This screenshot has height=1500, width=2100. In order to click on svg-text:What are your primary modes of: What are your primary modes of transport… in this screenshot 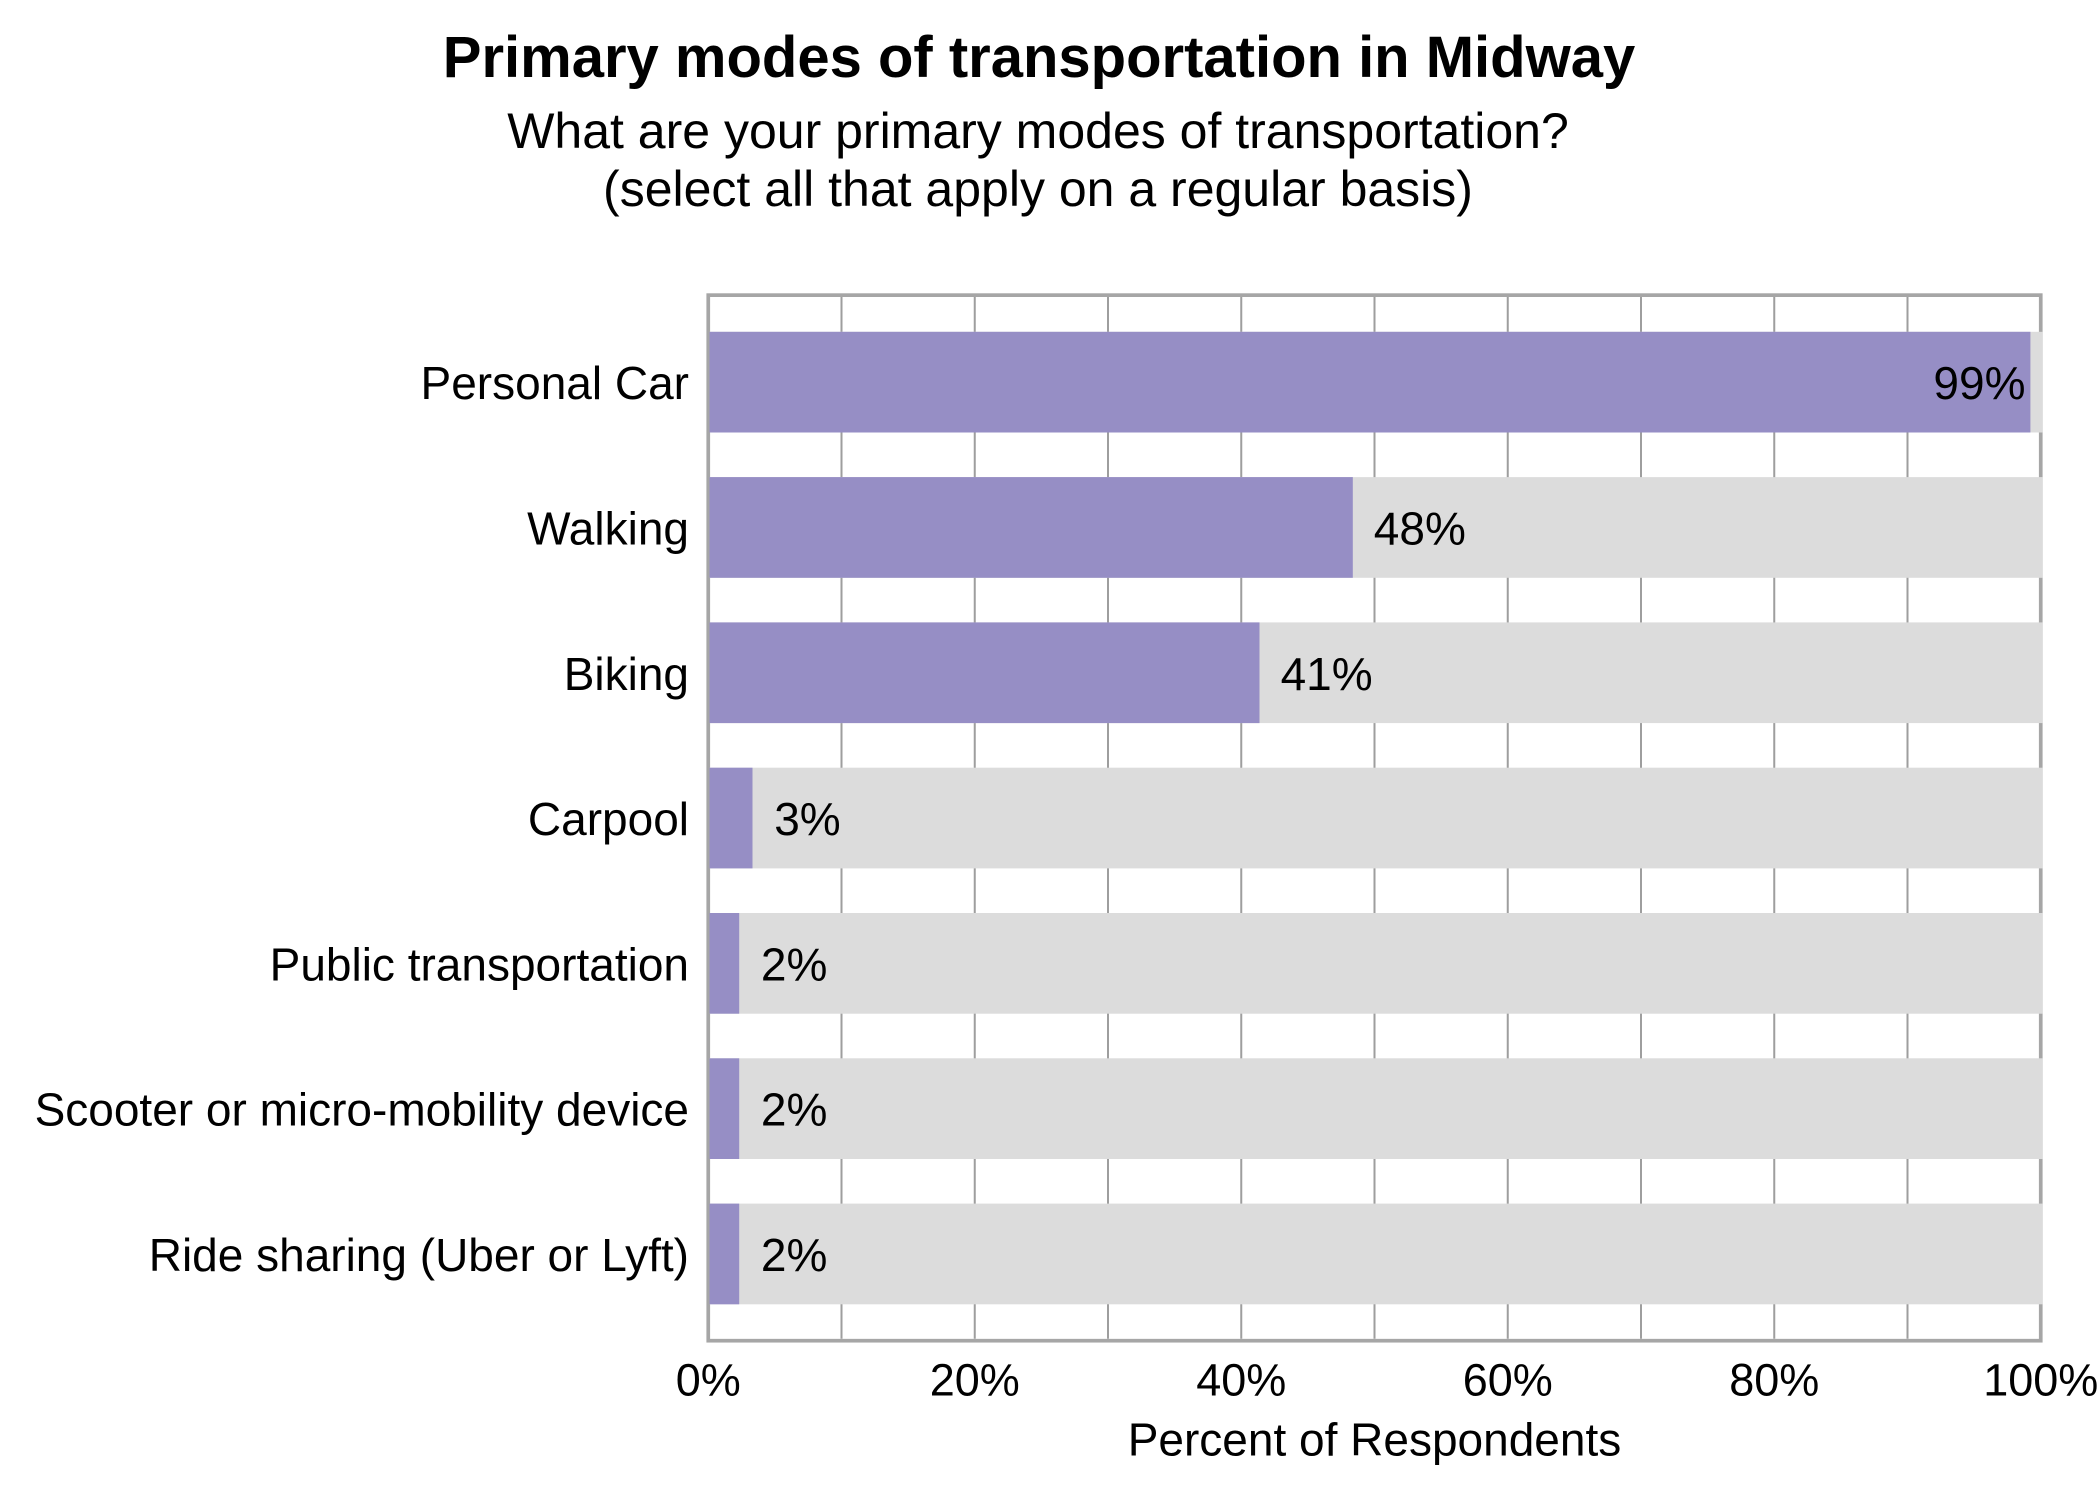, I will do `click(1038, 131)`.